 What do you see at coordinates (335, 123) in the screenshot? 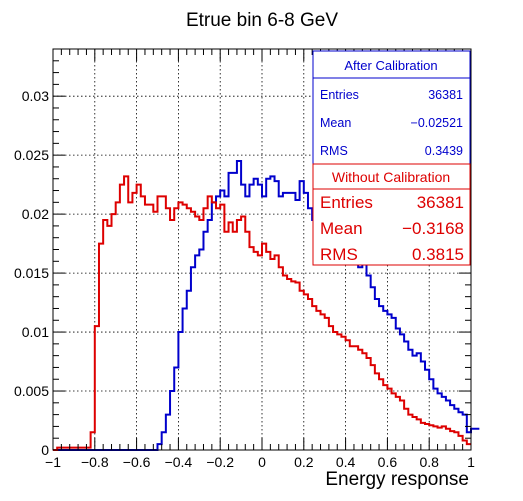
I see `statbox-after-mean-label: Mean` at bounding box center [335, 123].